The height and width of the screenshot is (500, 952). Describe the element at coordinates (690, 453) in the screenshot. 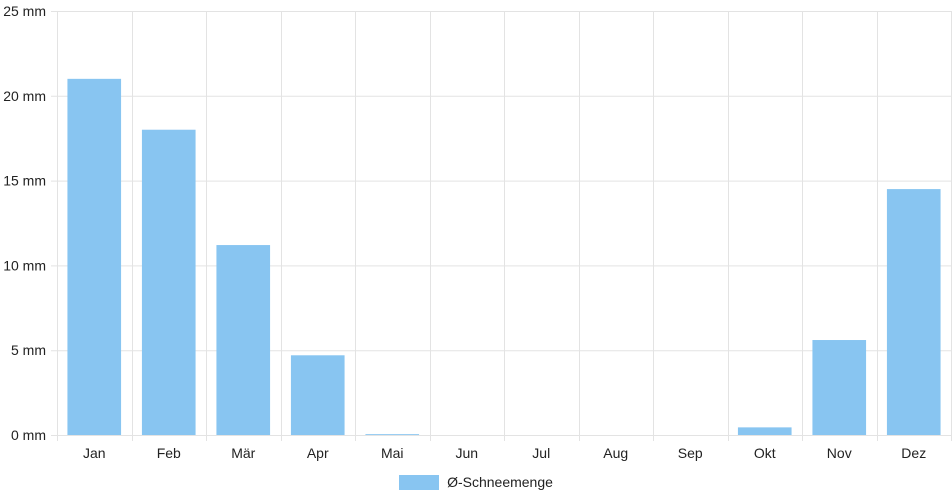

I see `x-tick-label: Sep` at that location.